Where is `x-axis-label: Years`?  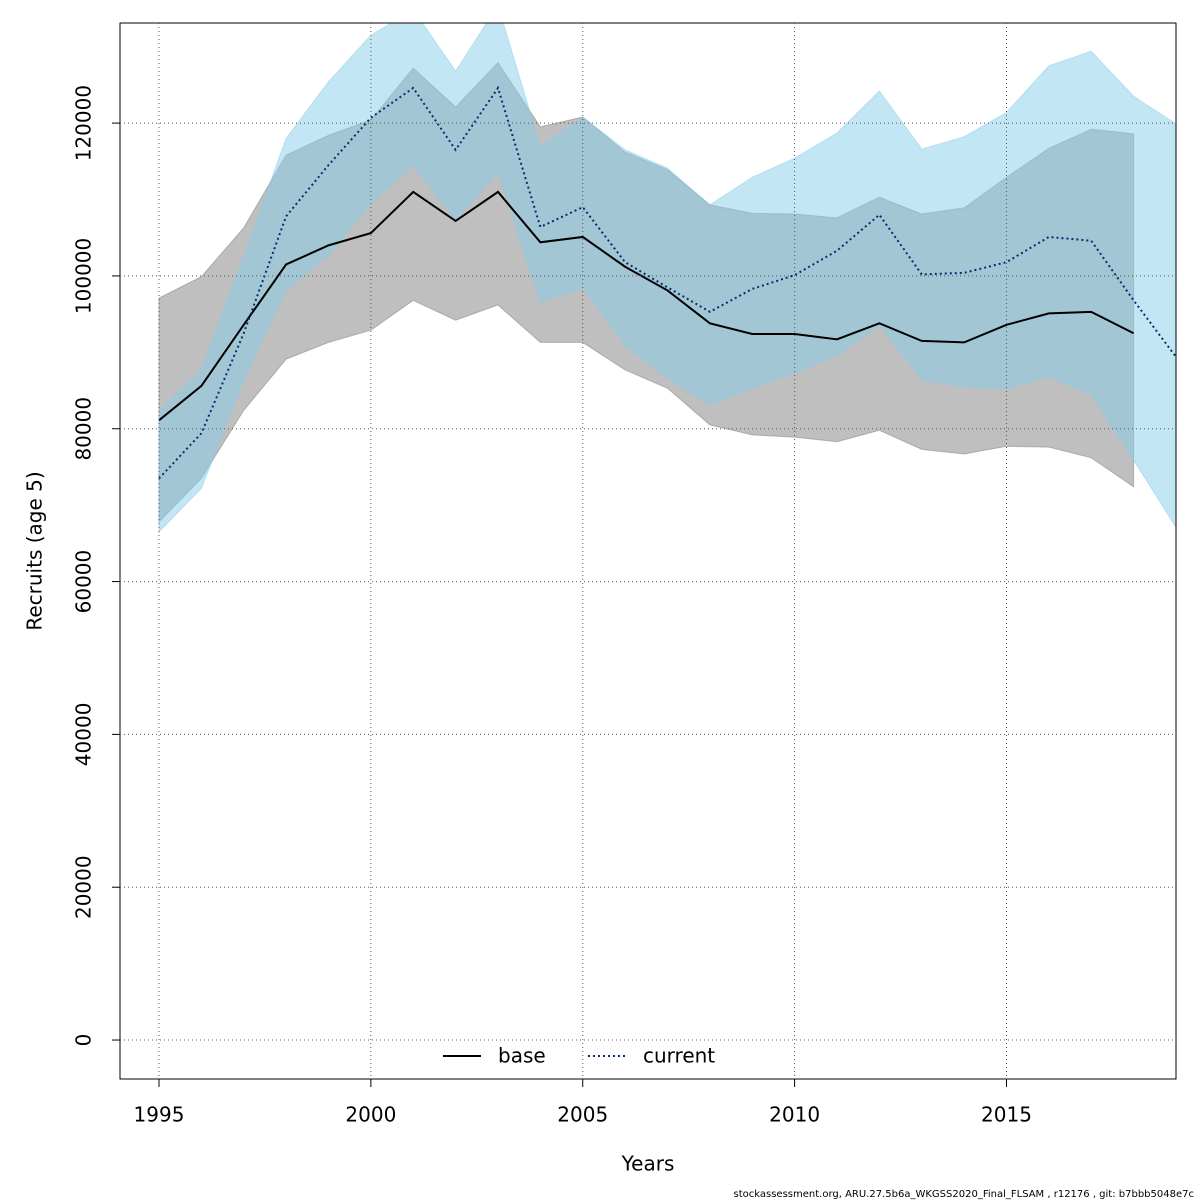 x-axis-label: Years is located at coordinates (648, 1164).